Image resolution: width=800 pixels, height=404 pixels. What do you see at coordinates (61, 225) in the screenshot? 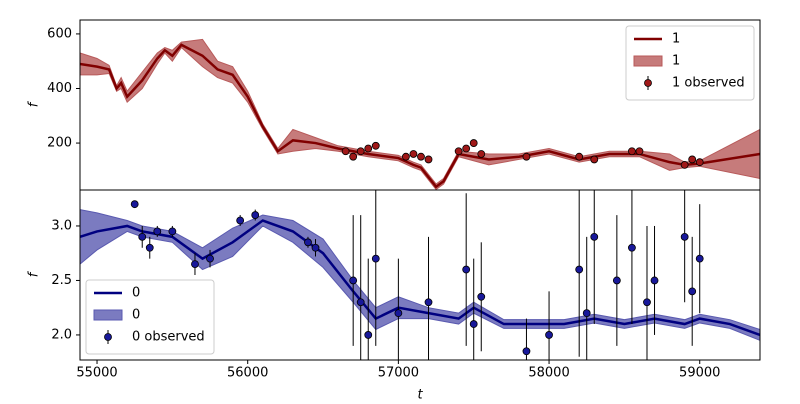
I see `y-tick-label: 3.0` at bounding box center [61, 225].